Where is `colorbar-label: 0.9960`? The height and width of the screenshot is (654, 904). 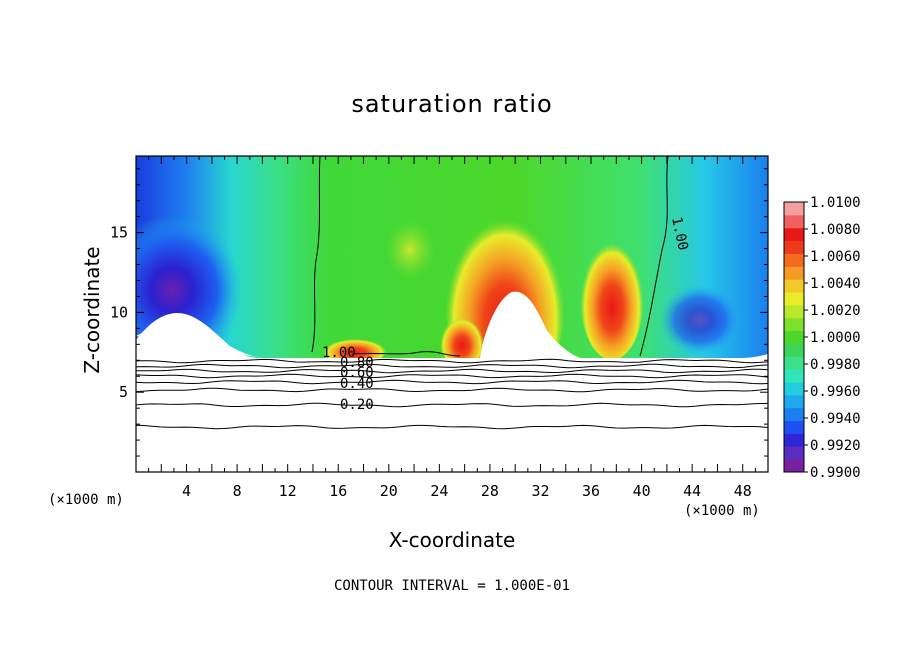 colorbar-label: 0.9960 is located at coordinates (835, 392).